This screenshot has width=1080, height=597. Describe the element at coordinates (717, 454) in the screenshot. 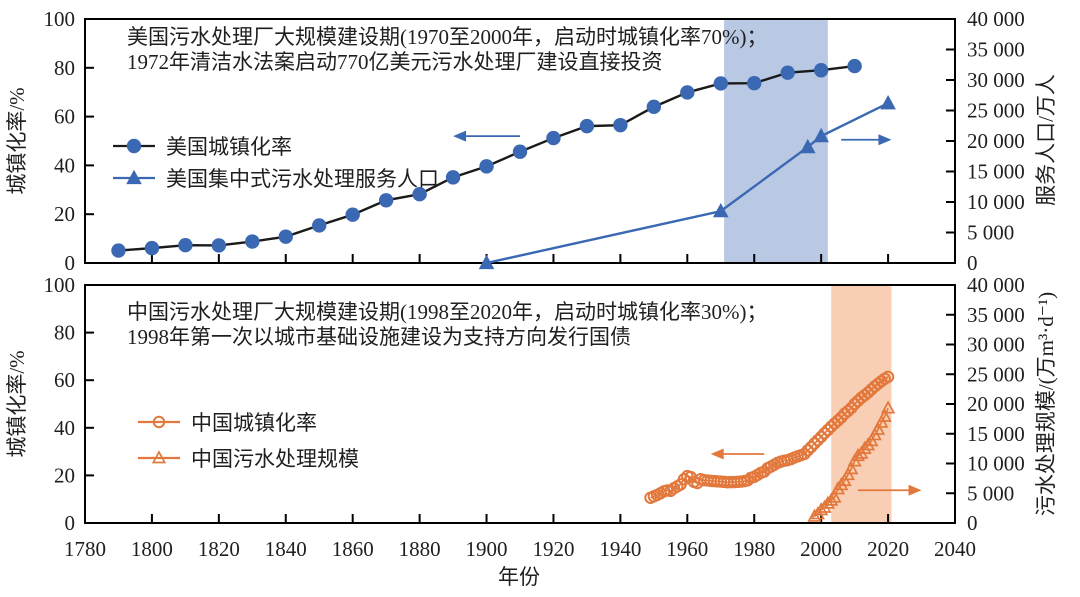

I see `left-axis-arrow-1-head` at that location.